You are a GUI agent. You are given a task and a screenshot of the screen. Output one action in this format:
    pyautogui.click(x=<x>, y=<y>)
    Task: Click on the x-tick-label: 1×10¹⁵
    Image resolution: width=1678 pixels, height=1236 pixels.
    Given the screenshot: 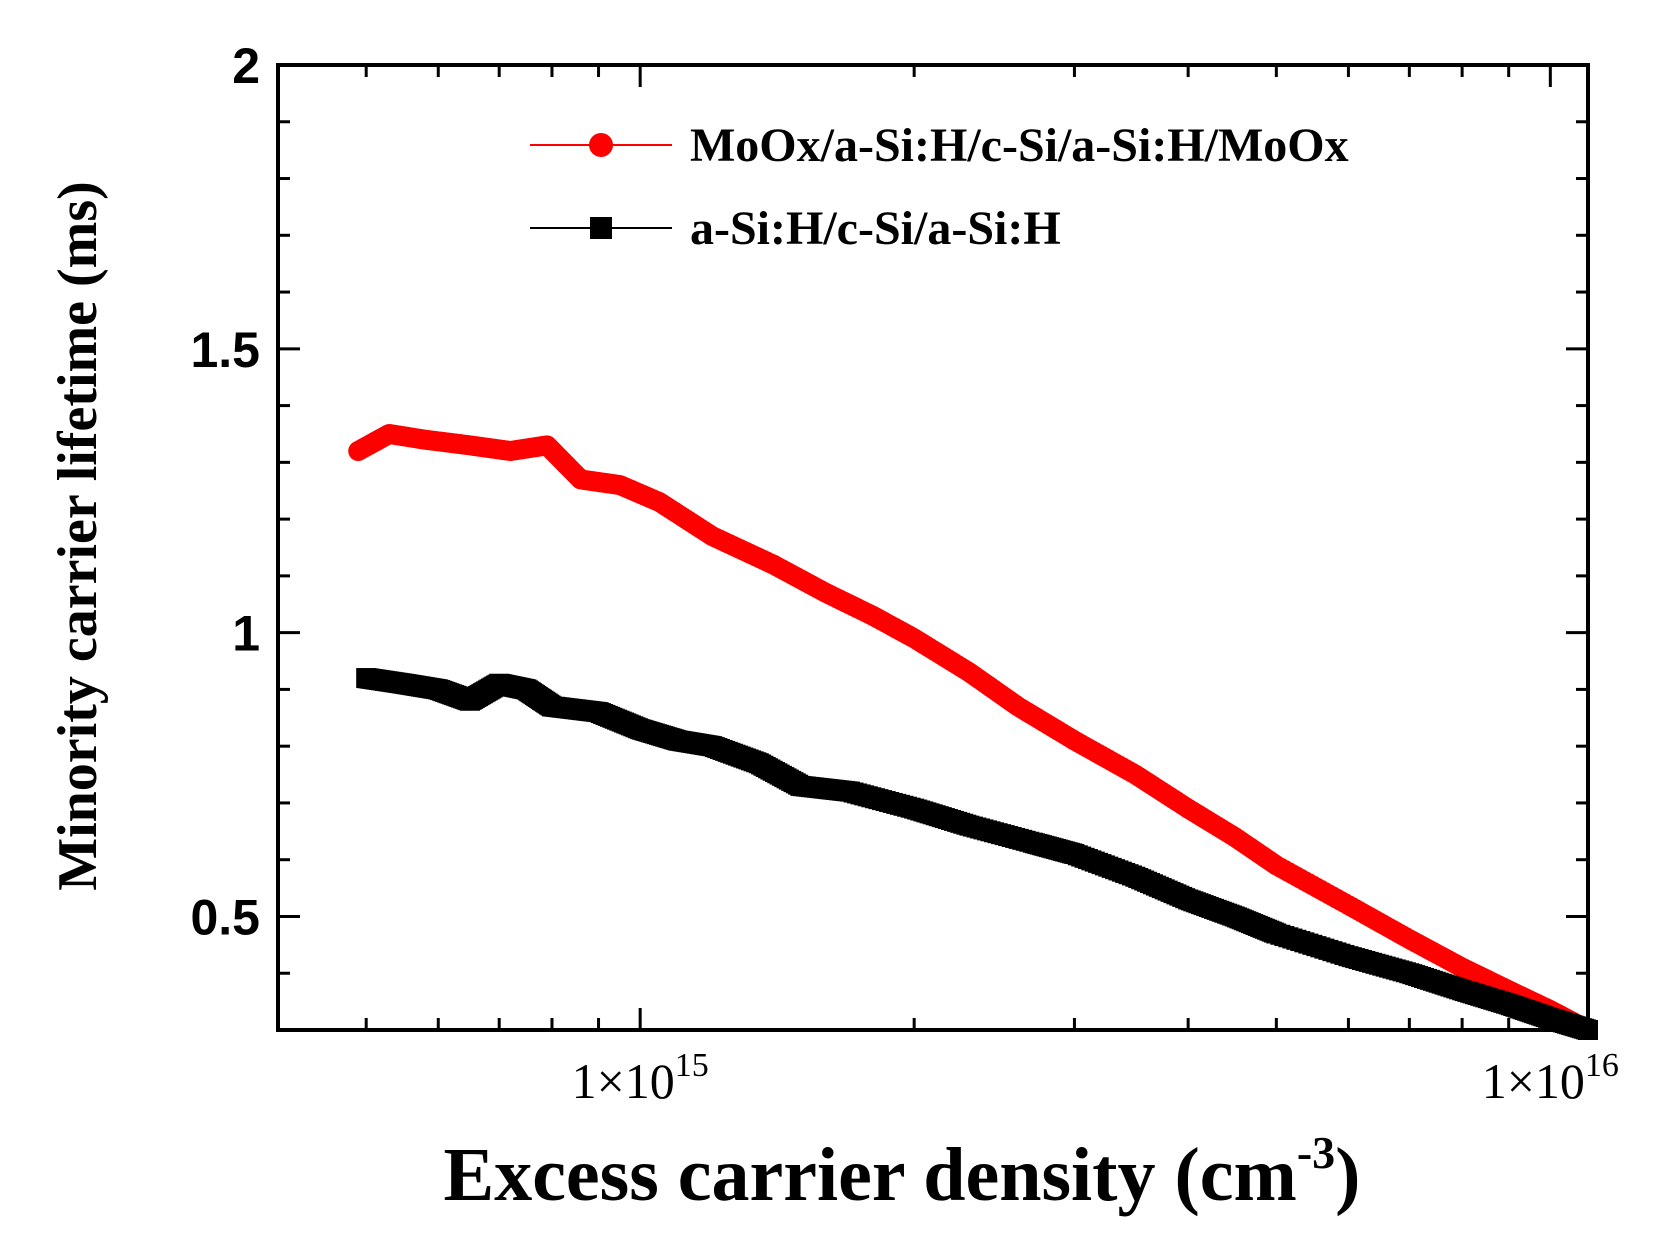 What is the action you would take?
    pyautogui.click(x=640, y=1078)
    